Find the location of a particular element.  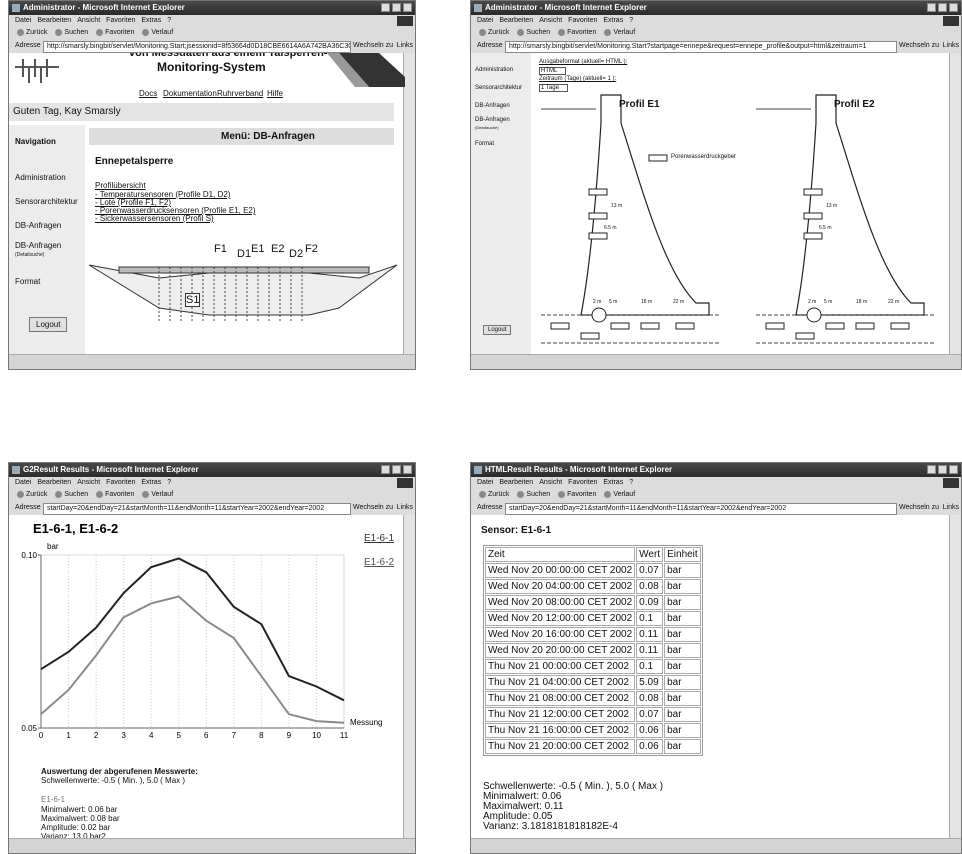

dam-label: F1 is located at coordinates (220, 249).